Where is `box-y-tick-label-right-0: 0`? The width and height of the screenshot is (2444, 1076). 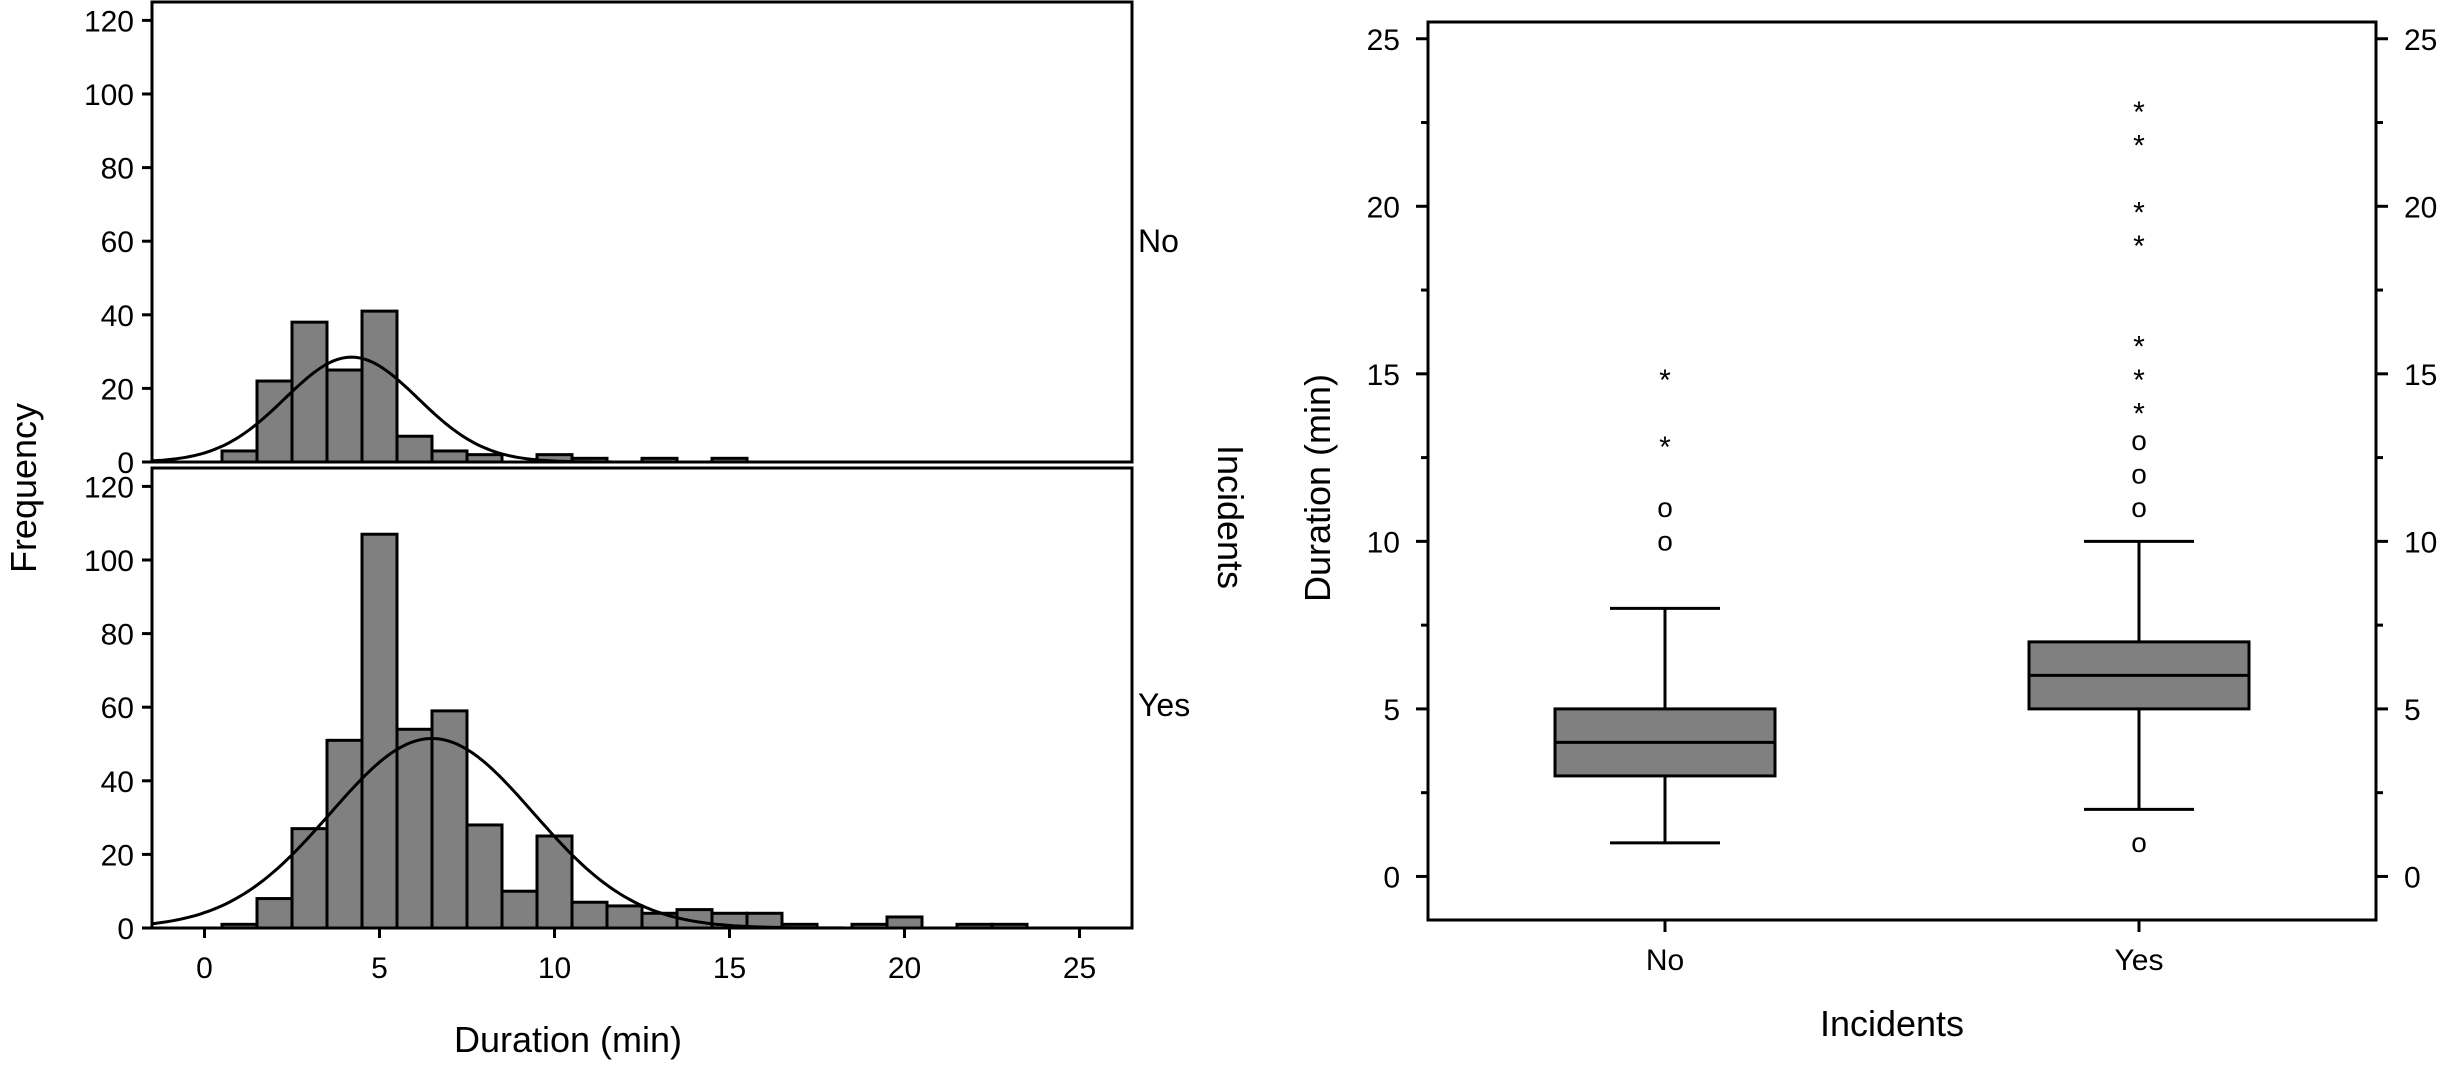
box-y-tick-label-right-0: 0 is located at coordinates (2412, 877).